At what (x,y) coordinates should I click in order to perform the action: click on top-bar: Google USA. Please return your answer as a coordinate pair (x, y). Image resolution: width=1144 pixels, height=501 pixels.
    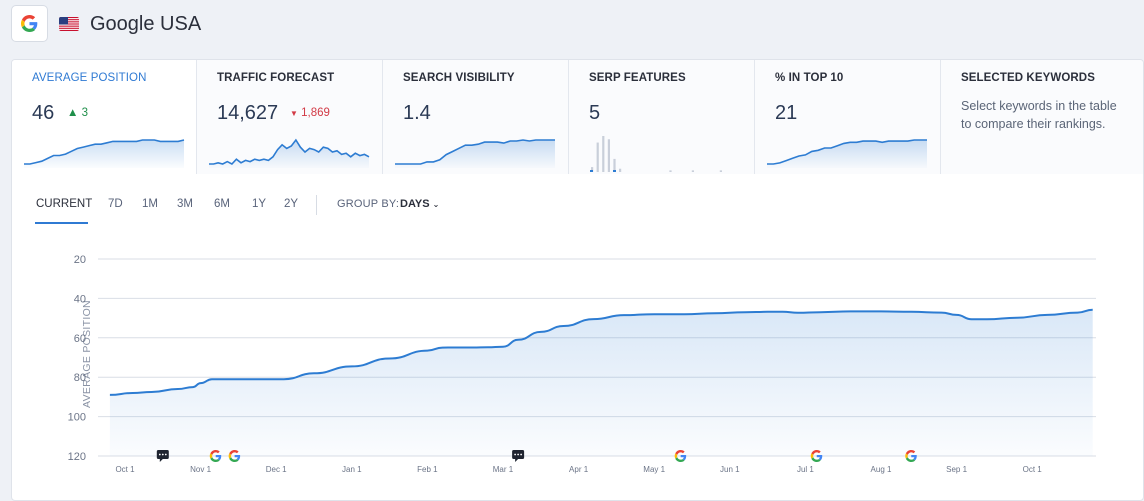
    Looking at the image, I should click on (572, 28).